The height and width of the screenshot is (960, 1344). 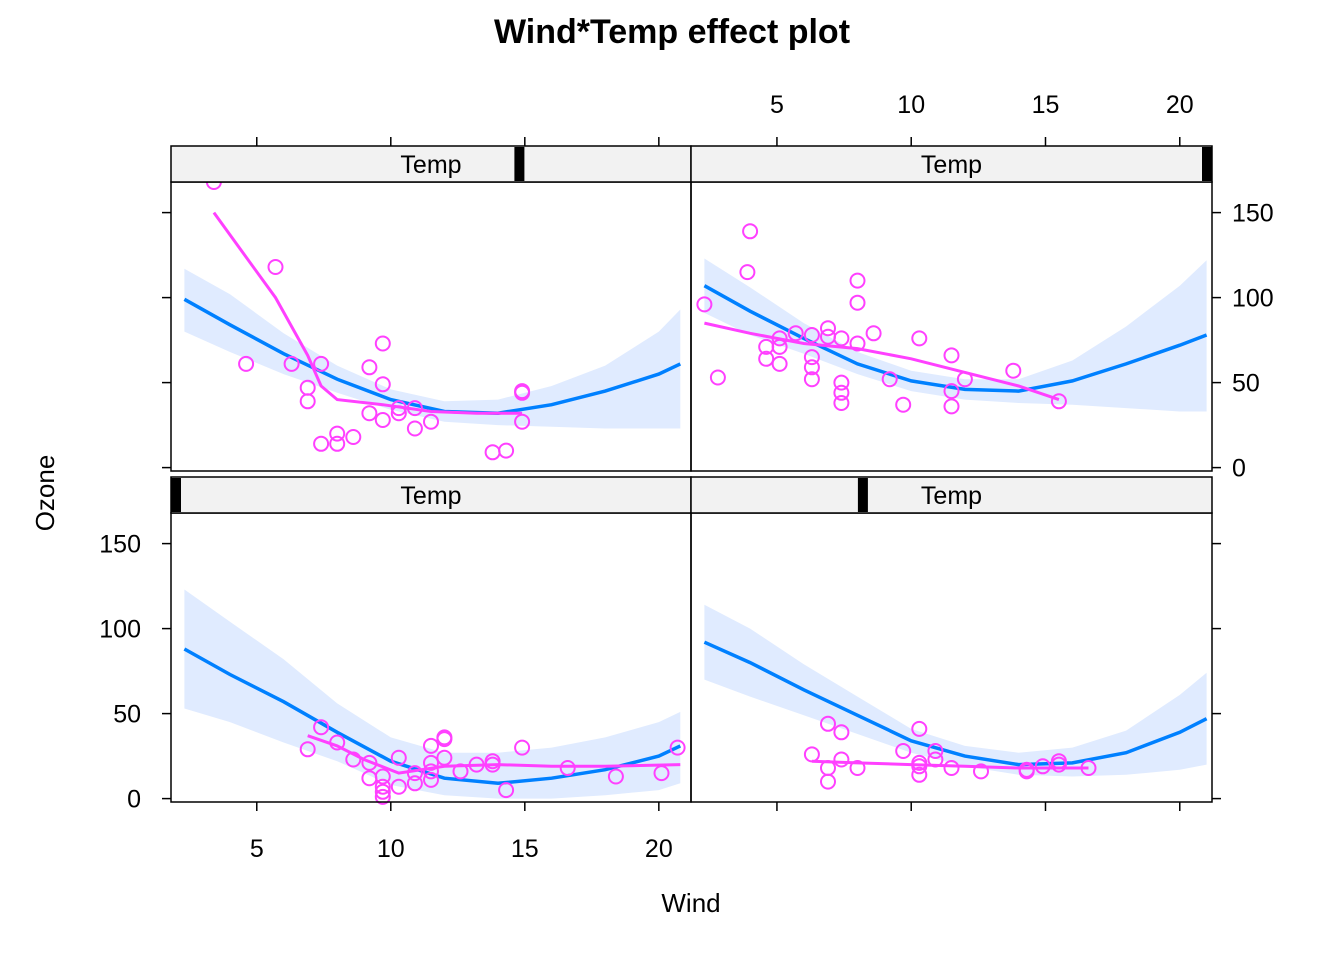 I want to click on y-tick-label: 100, so click(x=120, y=630).